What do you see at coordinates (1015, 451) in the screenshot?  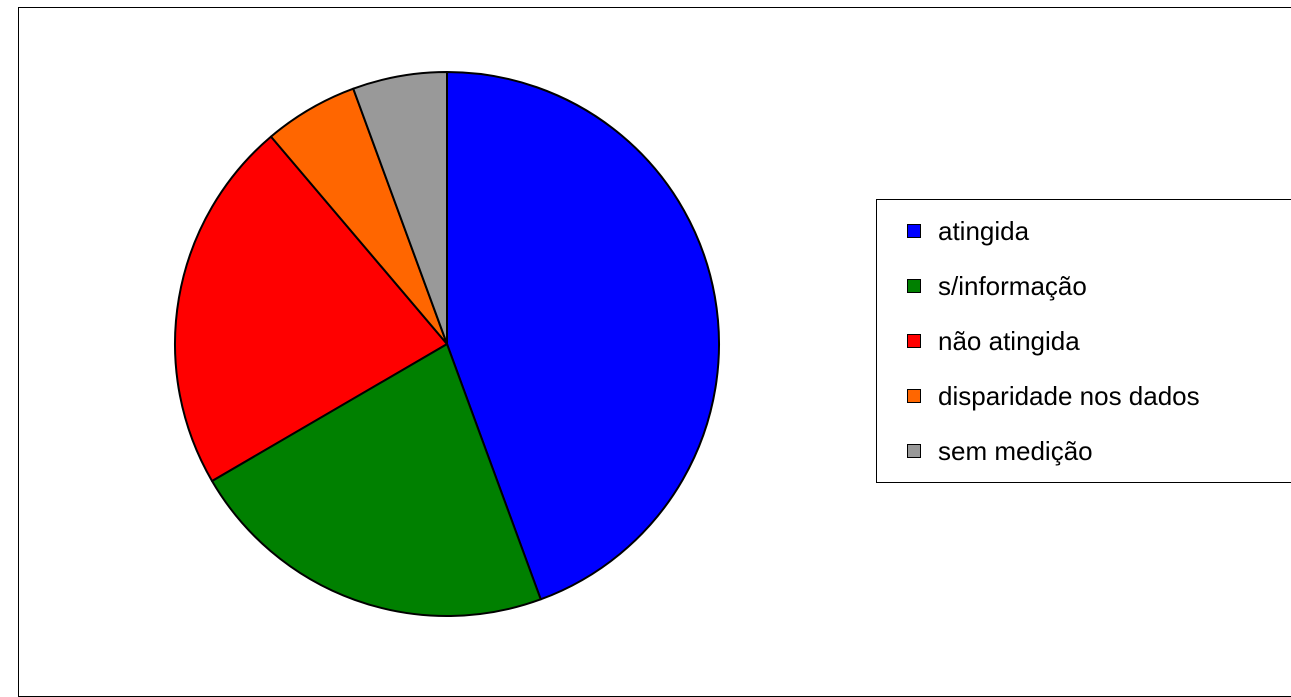 I see `legend-label: sem medição` at bounding box center [1015, 451].